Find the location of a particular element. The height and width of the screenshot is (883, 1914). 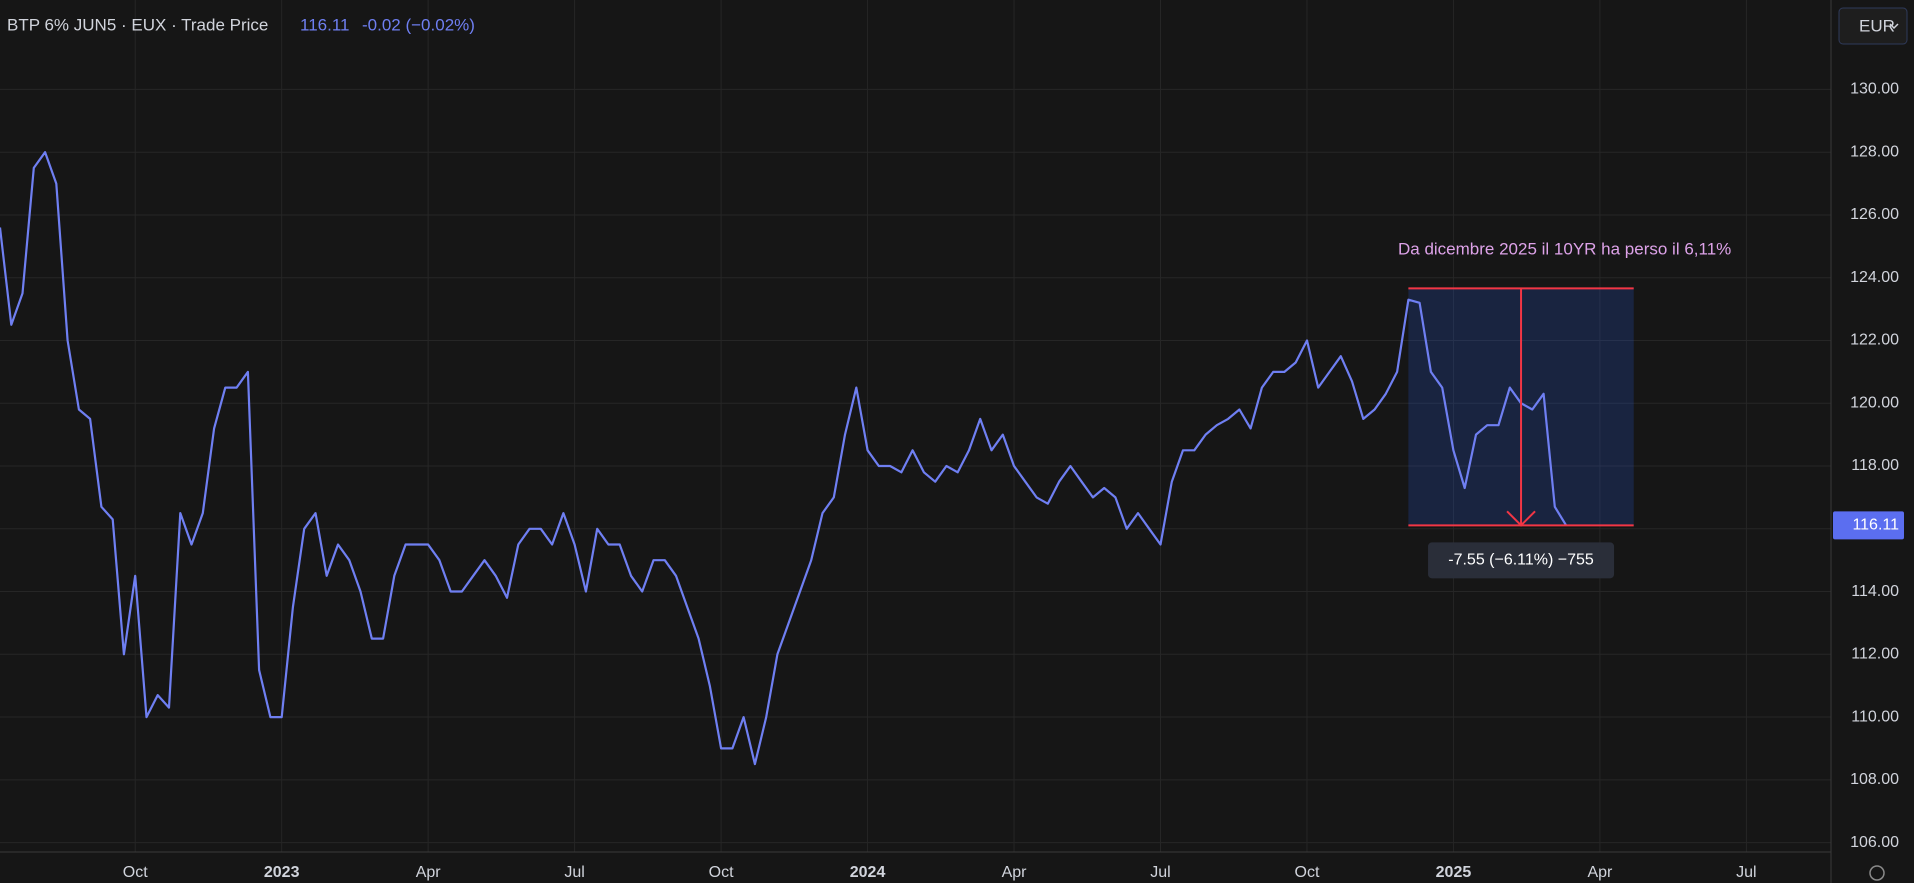

y-tick-label: 128.00 is located at coordinates (1874, 151).